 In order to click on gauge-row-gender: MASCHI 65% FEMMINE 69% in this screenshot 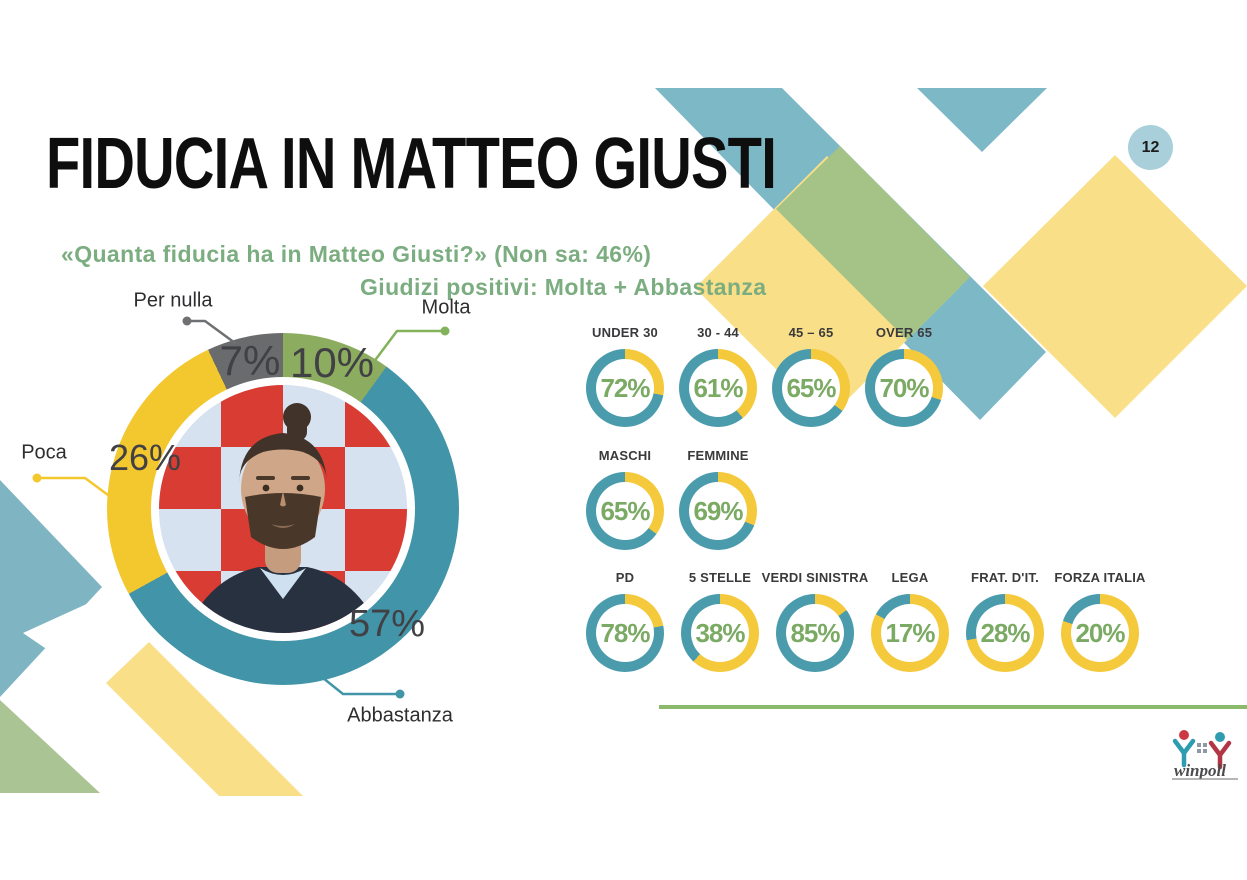, I will do `click(671, 499)`.